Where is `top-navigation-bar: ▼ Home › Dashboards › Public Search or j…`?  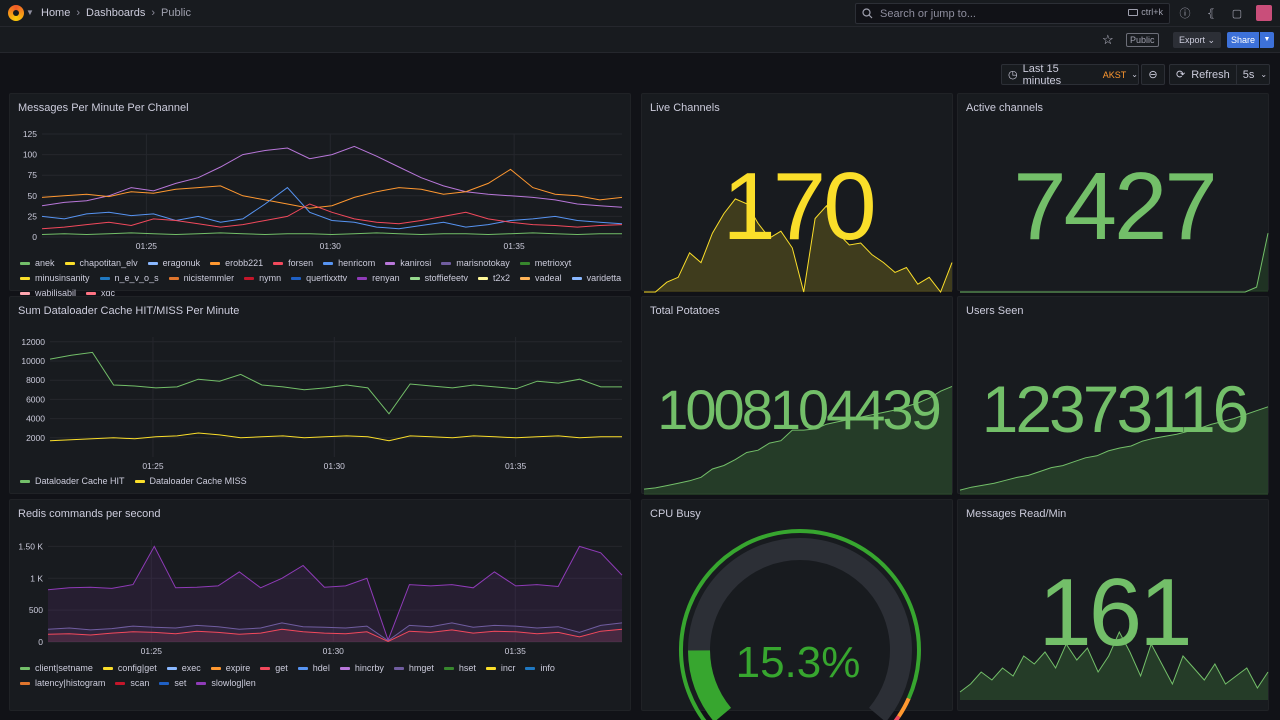
top-navigation-bar: ▼ Home › Dashboards › Public Search or j… is located at coordinates (640, 13).